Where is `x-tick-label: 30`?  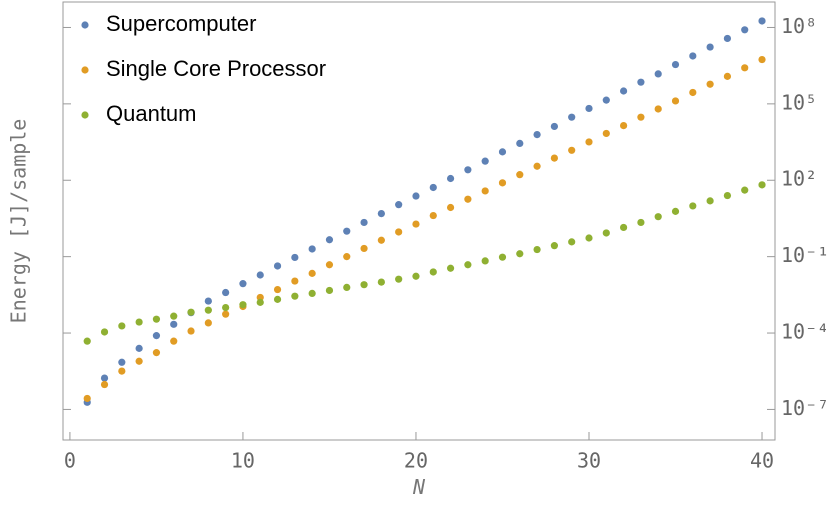
x-tick-label: 30 is located at coordinates (589, 461).